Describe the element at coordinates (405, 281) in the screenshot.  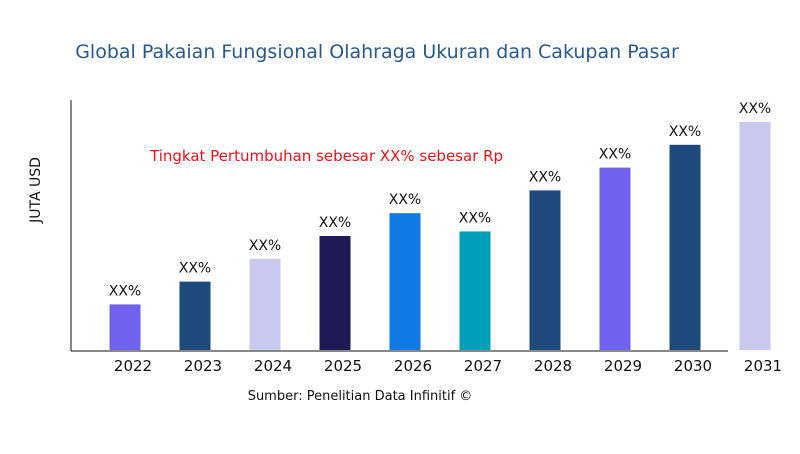
I see `bar-2026` at that location.